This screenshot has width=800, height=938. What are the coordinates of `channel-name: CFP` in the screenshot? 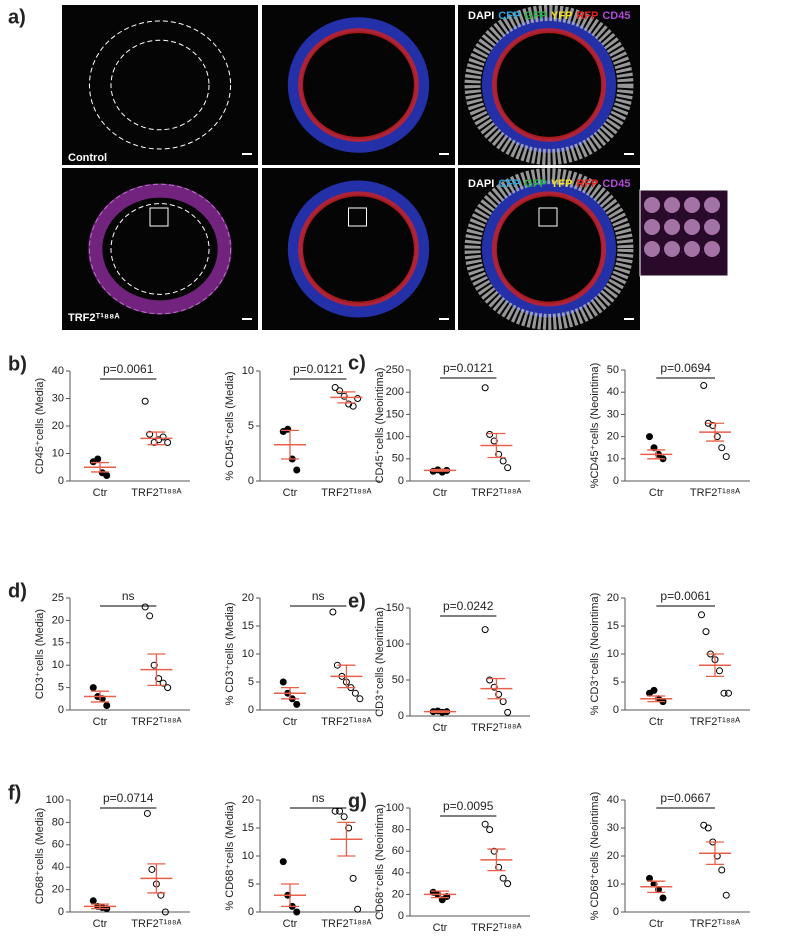 It's located at (509, 184).